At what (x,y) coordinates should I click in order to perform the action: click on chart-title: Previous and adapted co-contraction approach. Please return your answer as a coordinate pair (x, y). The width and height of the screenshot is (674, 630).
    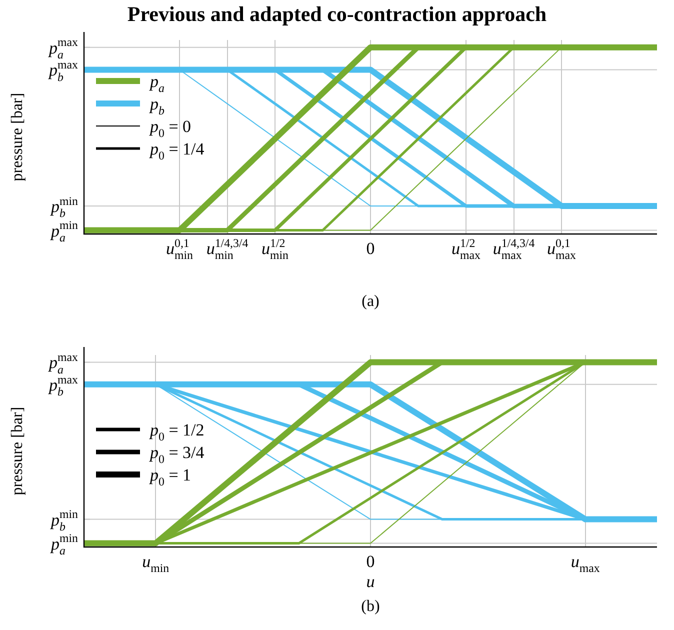
    Looking at the image, I should click on (337, 14).